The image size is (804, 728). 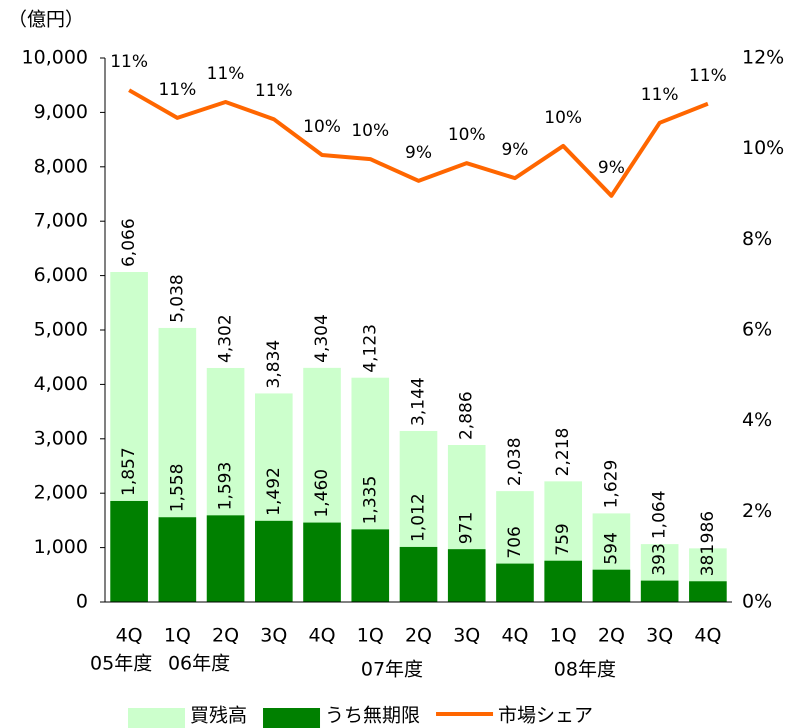 I want to click on bar-value-label: 2,038, so click(x=515, y=461).